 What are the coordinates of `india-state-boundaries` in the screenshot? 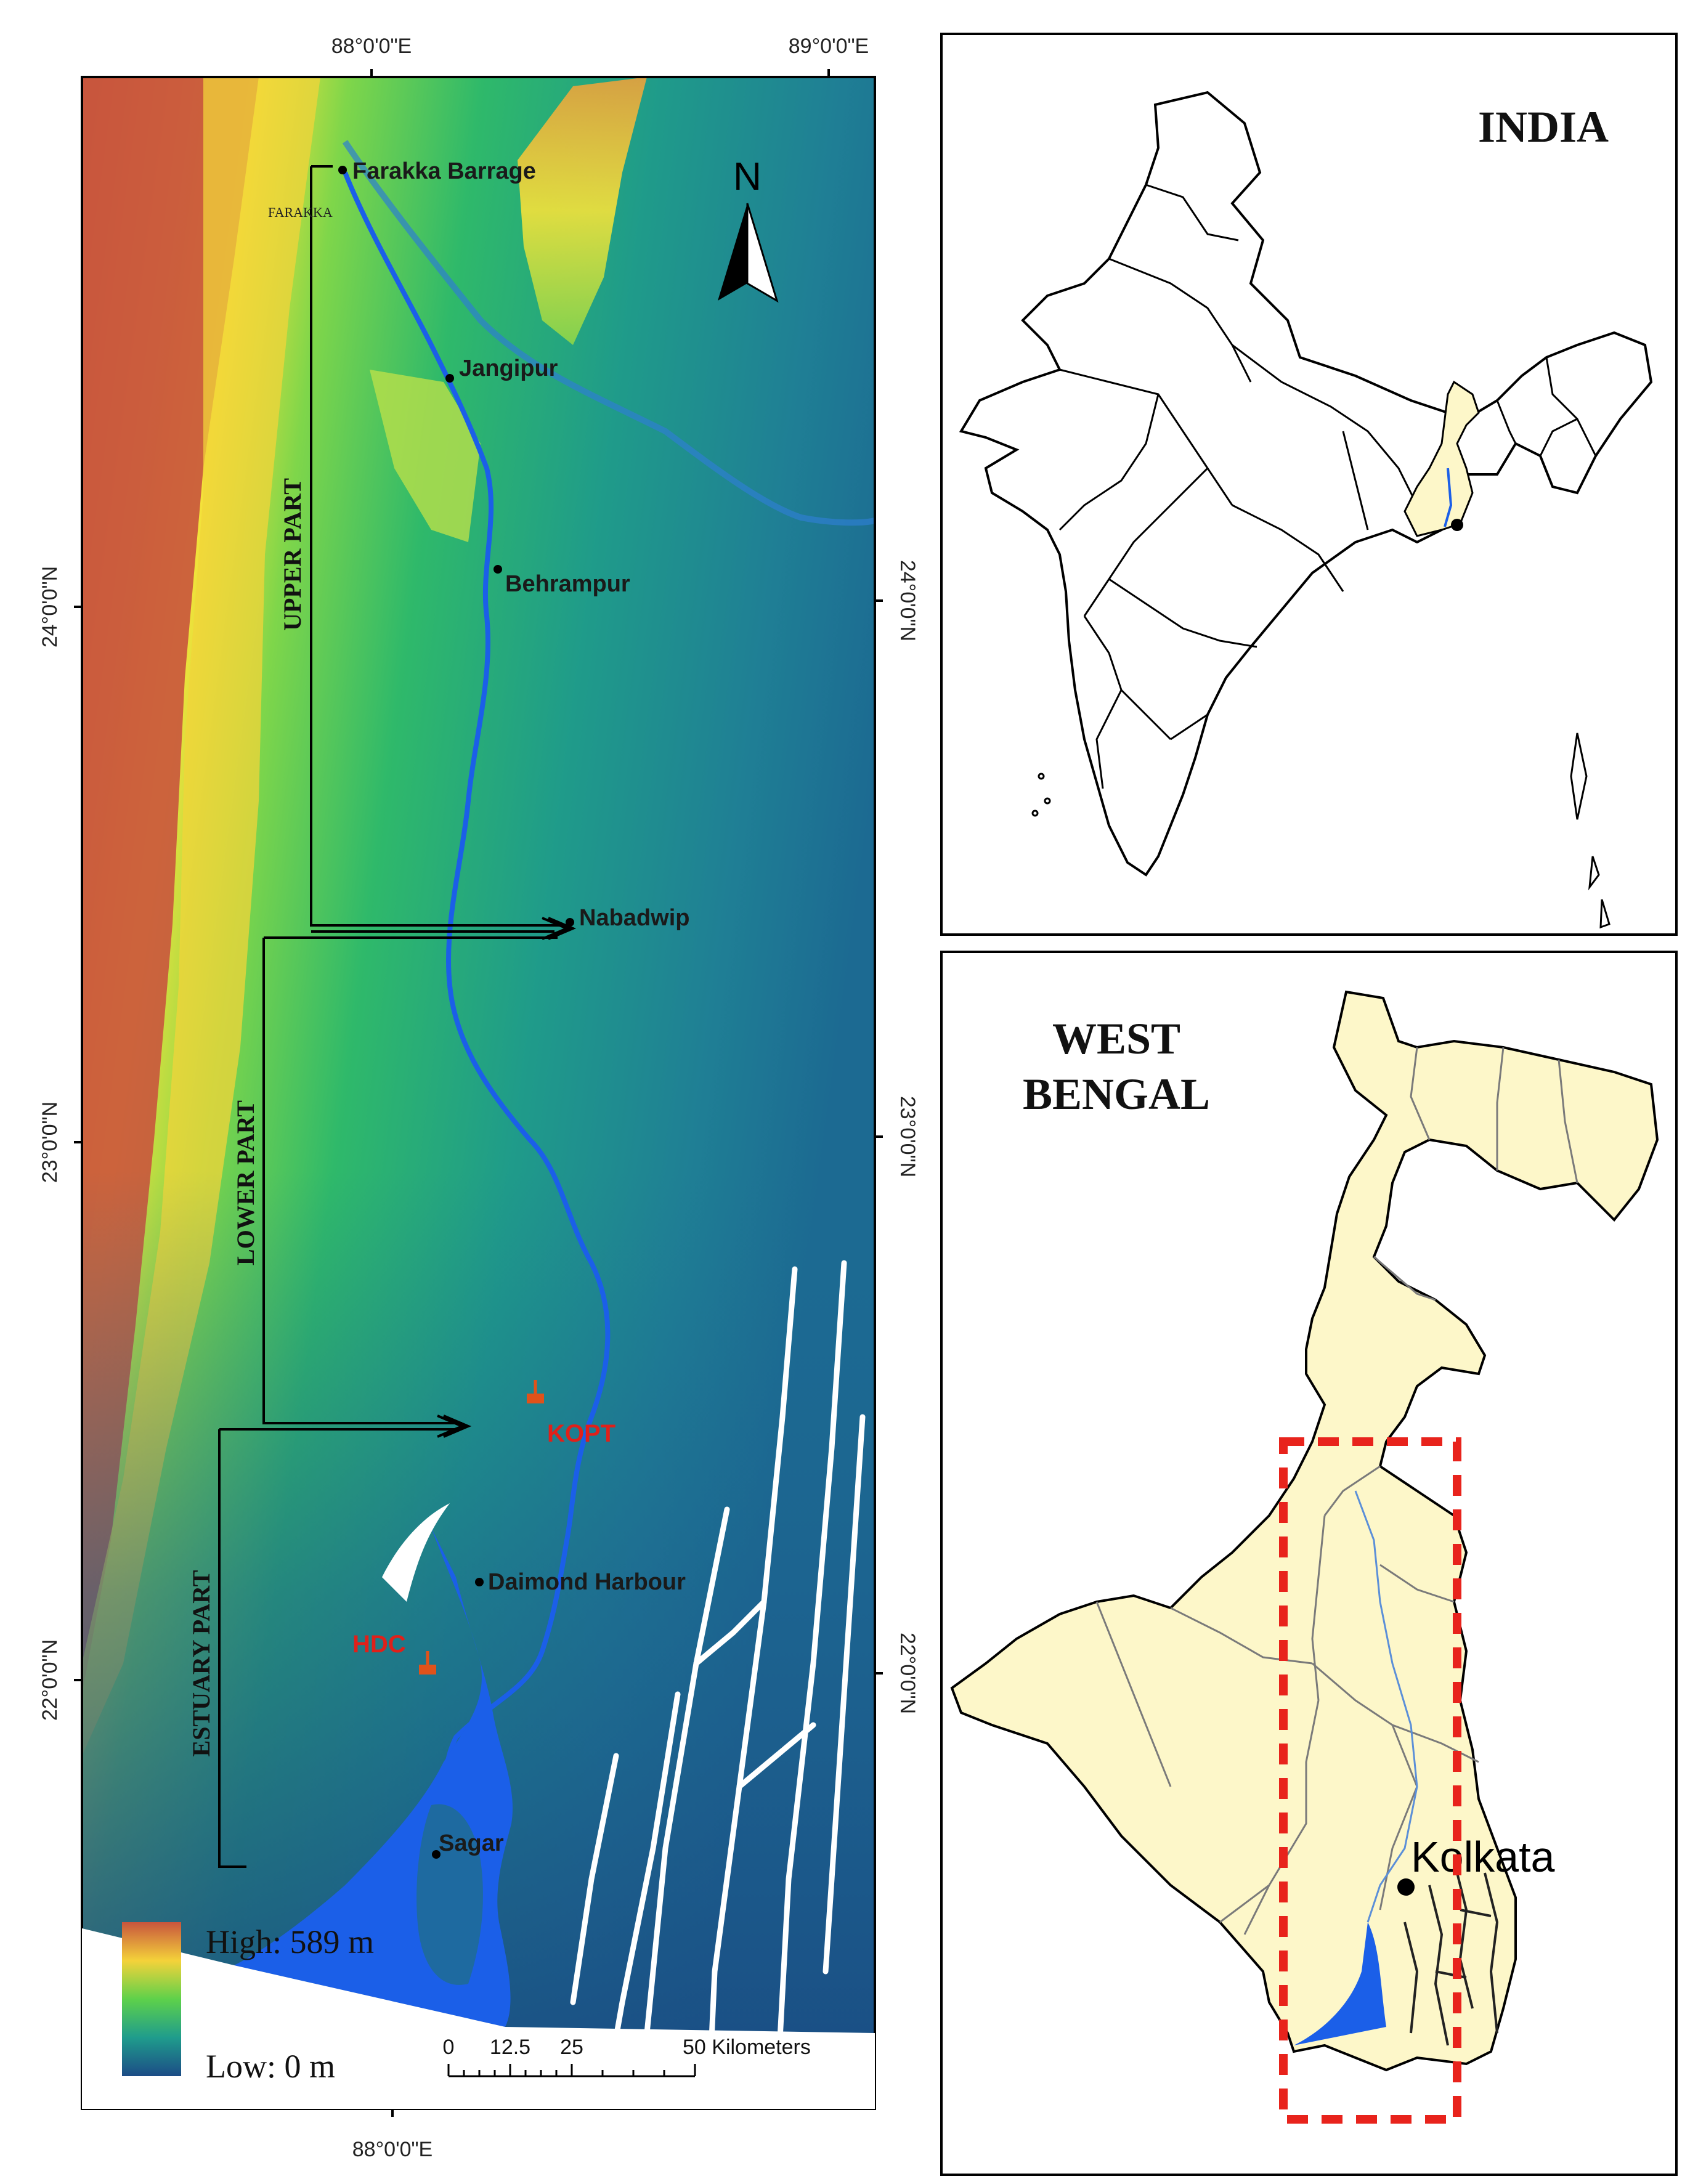 It's located at (1327, 486).